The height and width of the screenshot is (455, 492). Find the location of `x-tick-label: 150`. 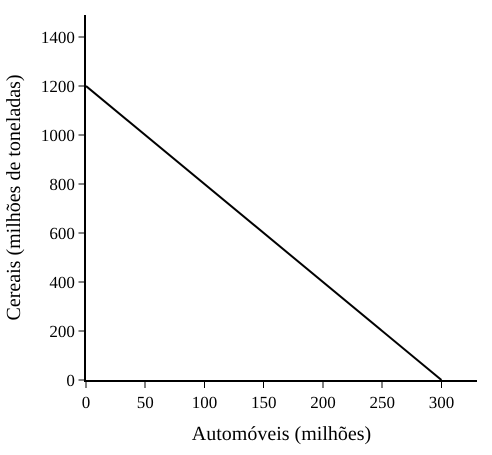

x-tick-label: 150 is located at coordinates (263, 402).